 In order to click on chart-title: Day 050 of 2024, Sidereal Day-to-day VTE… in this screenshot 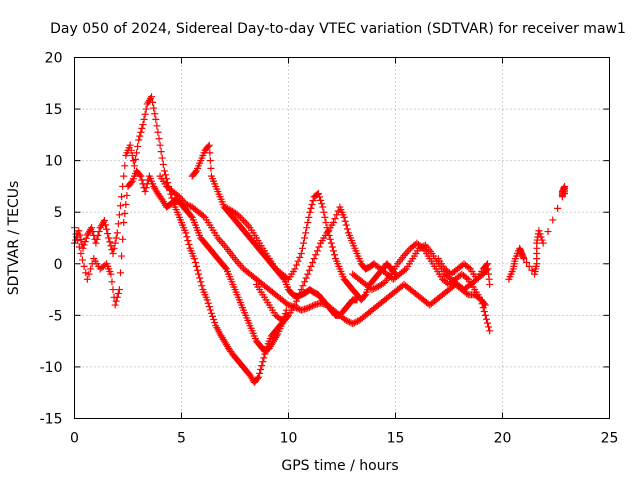, I will do `click(338, 29)`.